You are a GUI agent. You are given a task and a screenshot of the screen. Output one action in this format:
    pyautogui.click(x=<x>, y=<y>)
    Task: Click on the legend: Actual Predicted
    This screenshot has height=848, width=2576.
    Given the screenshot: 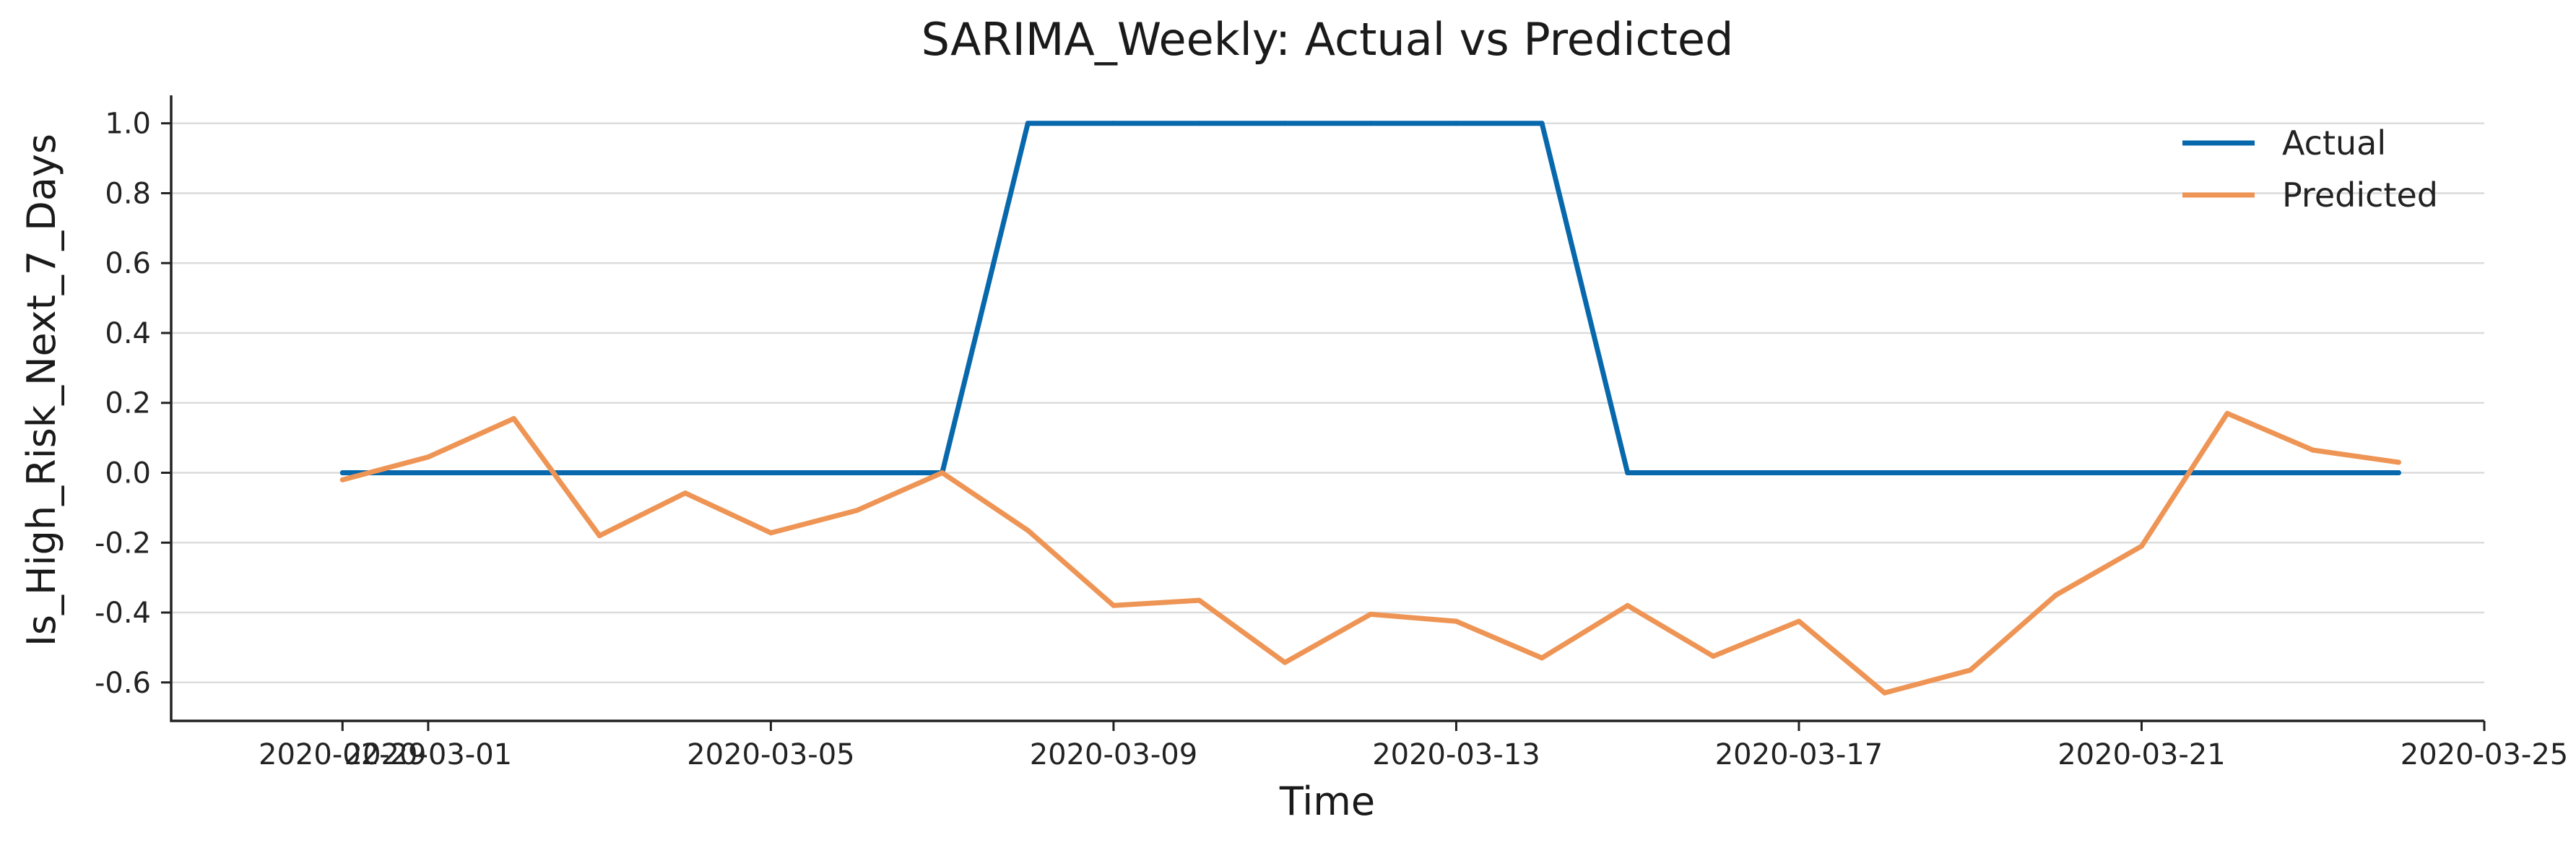 What is the action you would take?
    pyautogui.click(x=2310, y=169)
    